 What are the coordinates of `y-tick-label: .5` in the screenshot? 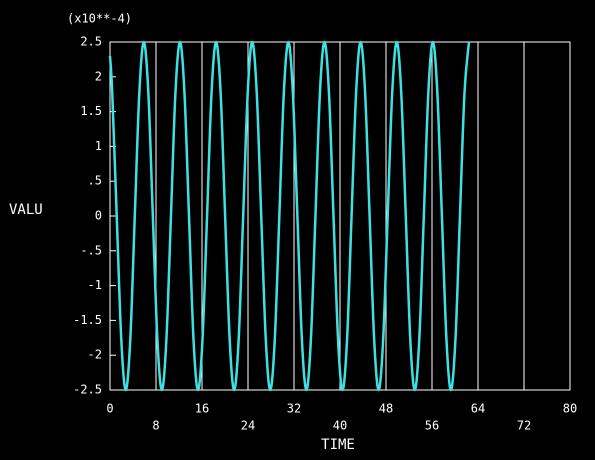 It's located at (95, 181).